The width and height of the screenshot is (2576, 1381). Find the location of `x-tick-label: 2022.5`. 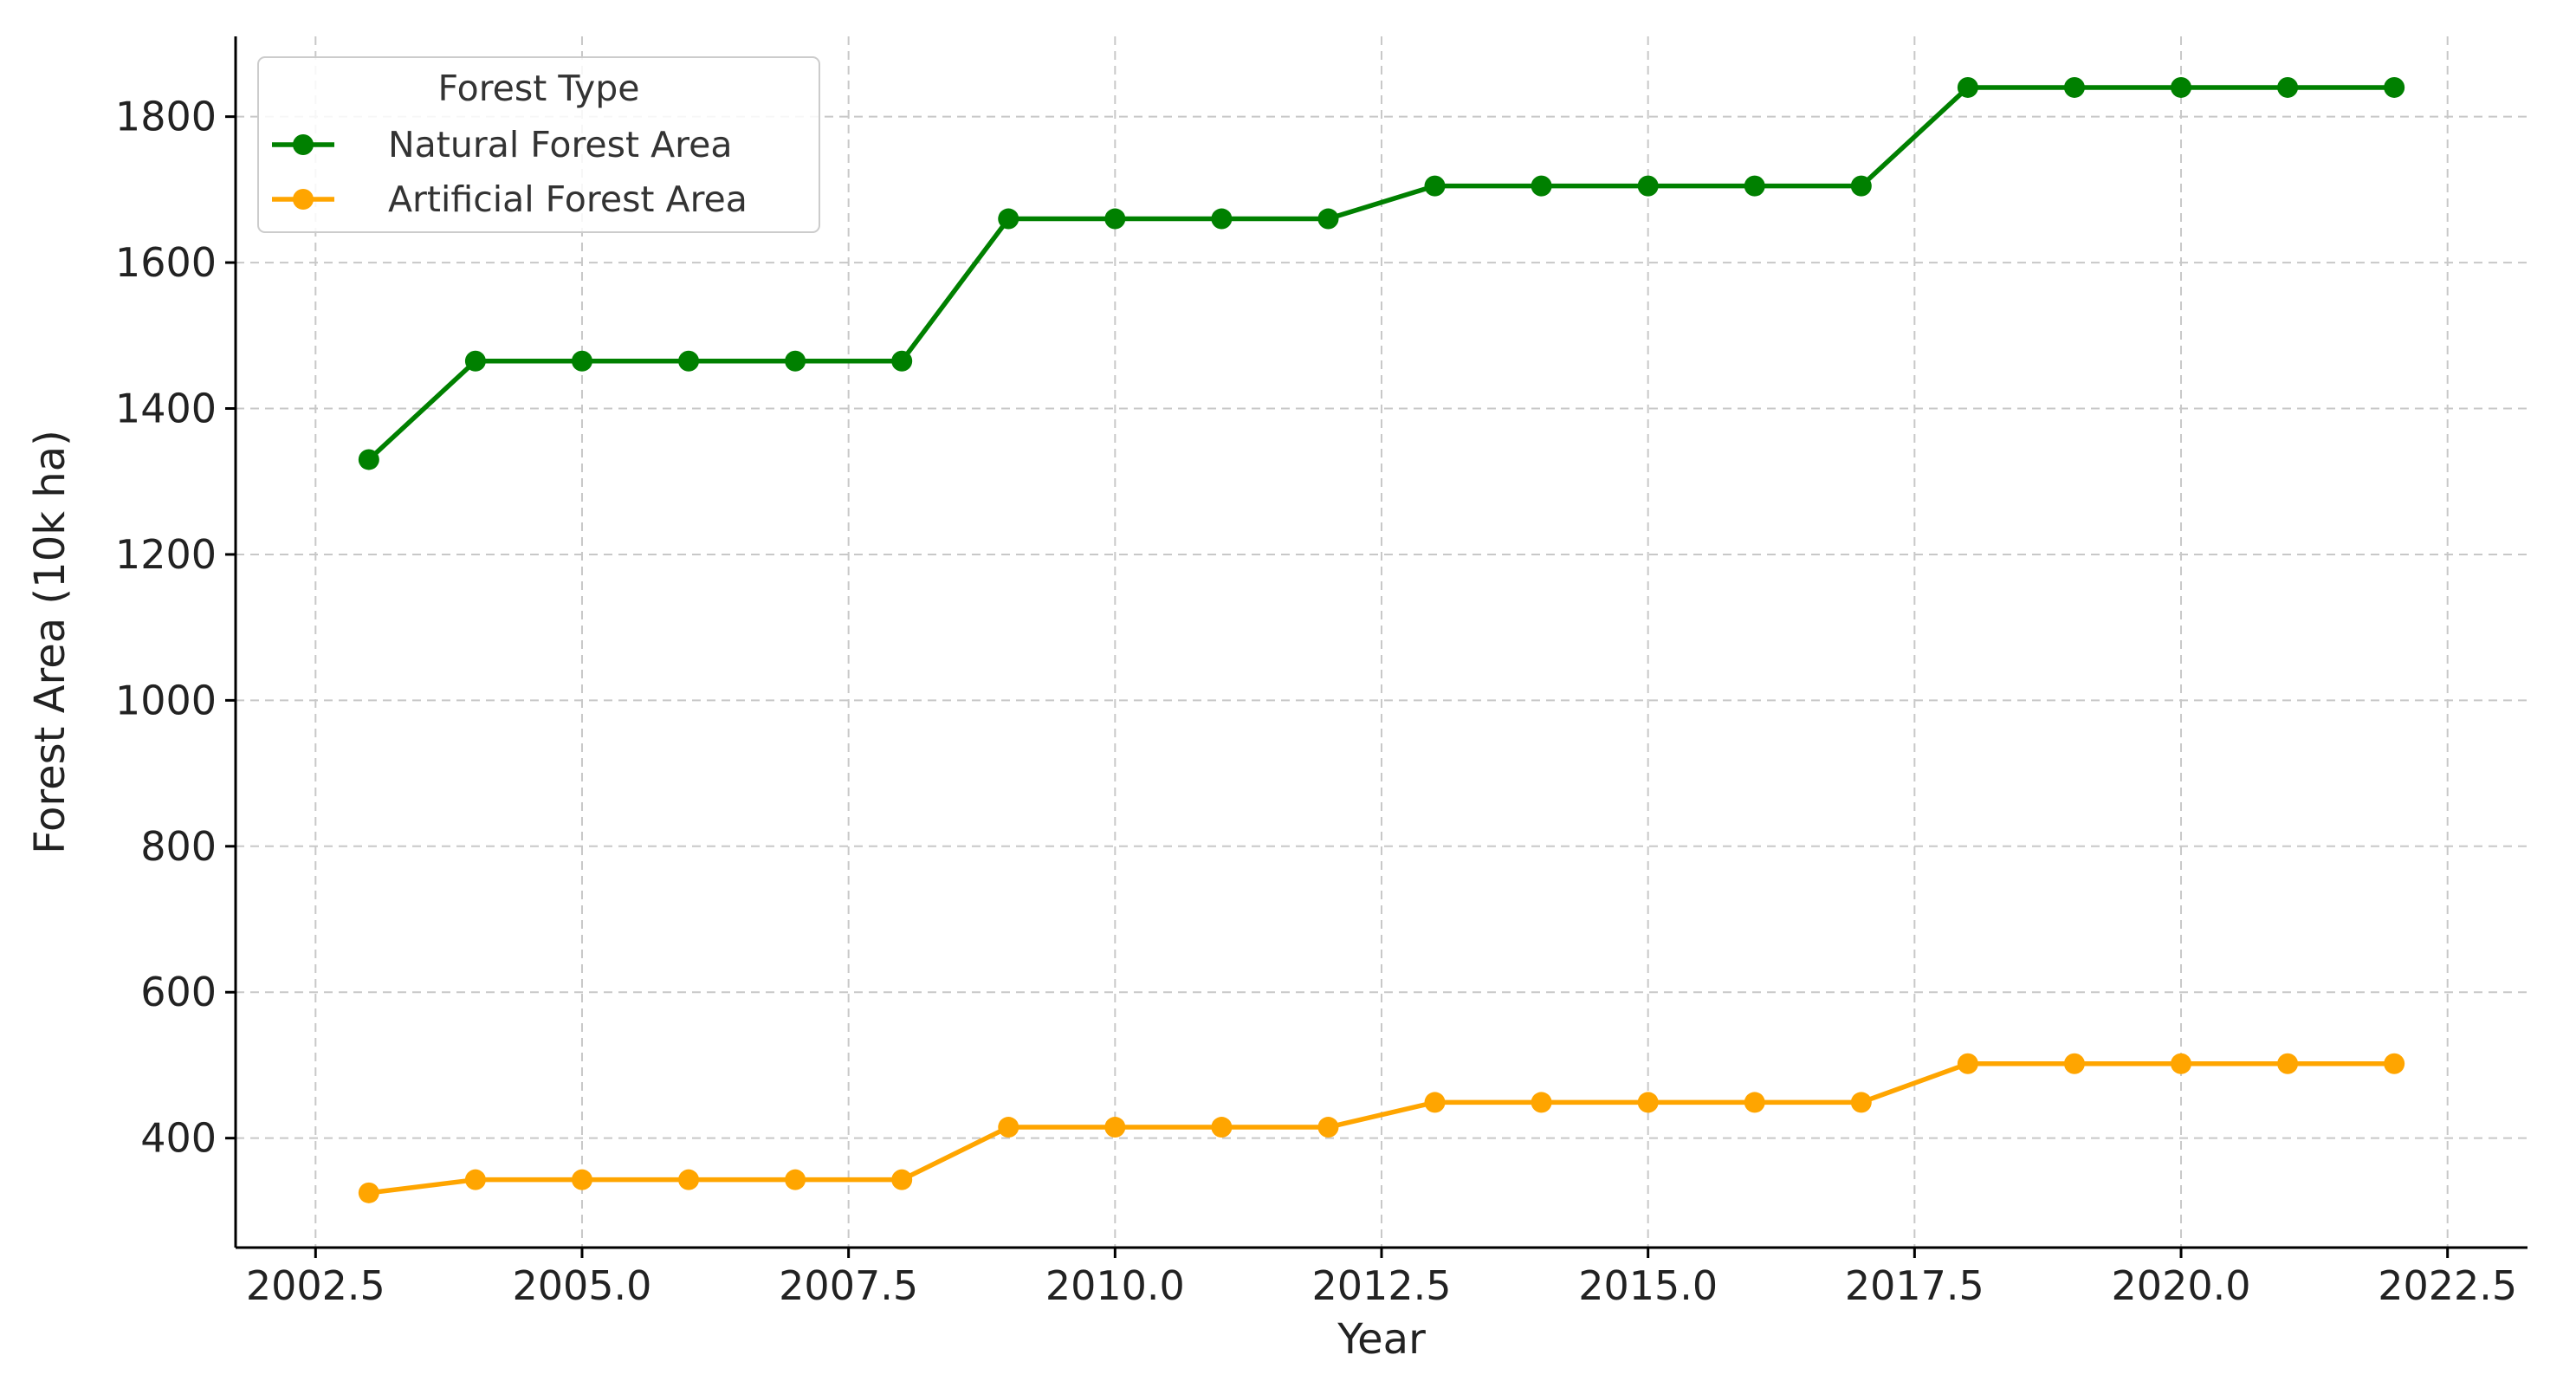

x-tick-label: 2022.5 is located at coordinates (2447, 1285).